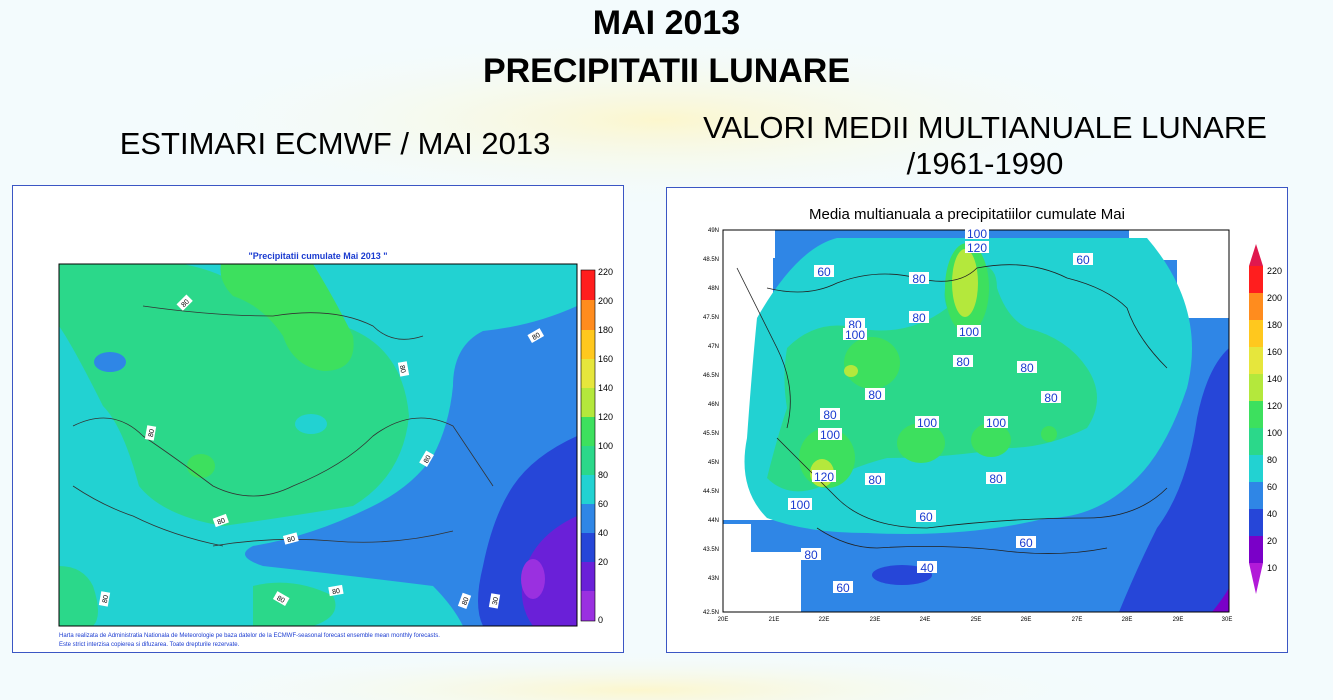 Image resolution: width=1333 pixels, height=700 pixels. I want to click on right-colorbar-tick: 60, so click(1272, 487).